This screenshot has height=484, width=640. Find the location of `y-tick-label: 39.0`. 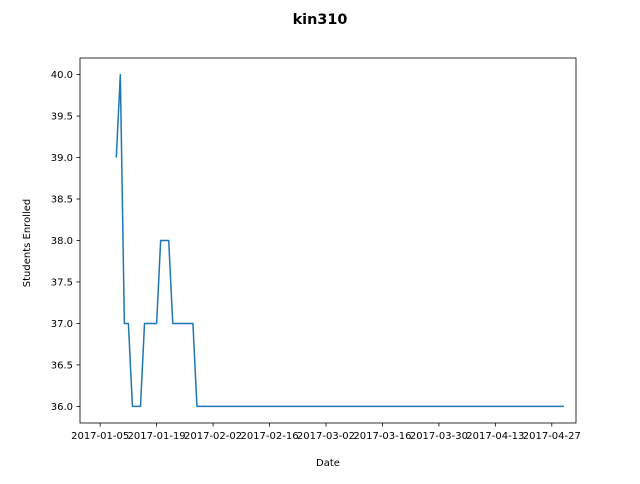

y-tick-label: 39.0 is located at coordinates (62, 158).